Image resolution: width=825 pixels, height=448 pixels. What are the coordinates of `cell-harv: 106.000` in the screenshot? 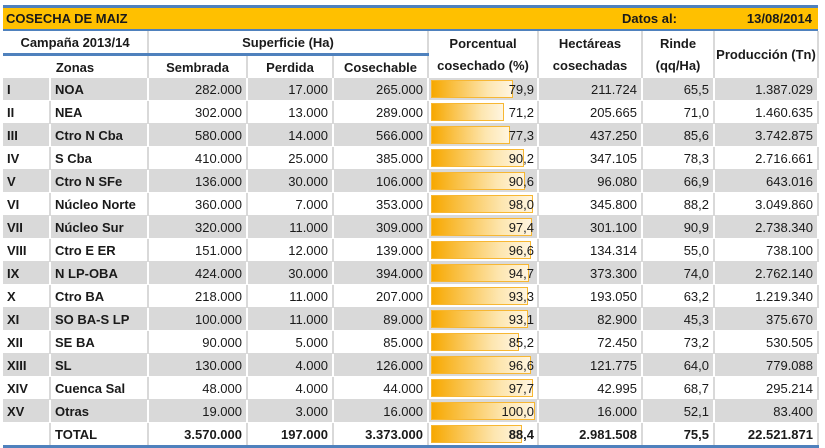 It's located at (381, 181).